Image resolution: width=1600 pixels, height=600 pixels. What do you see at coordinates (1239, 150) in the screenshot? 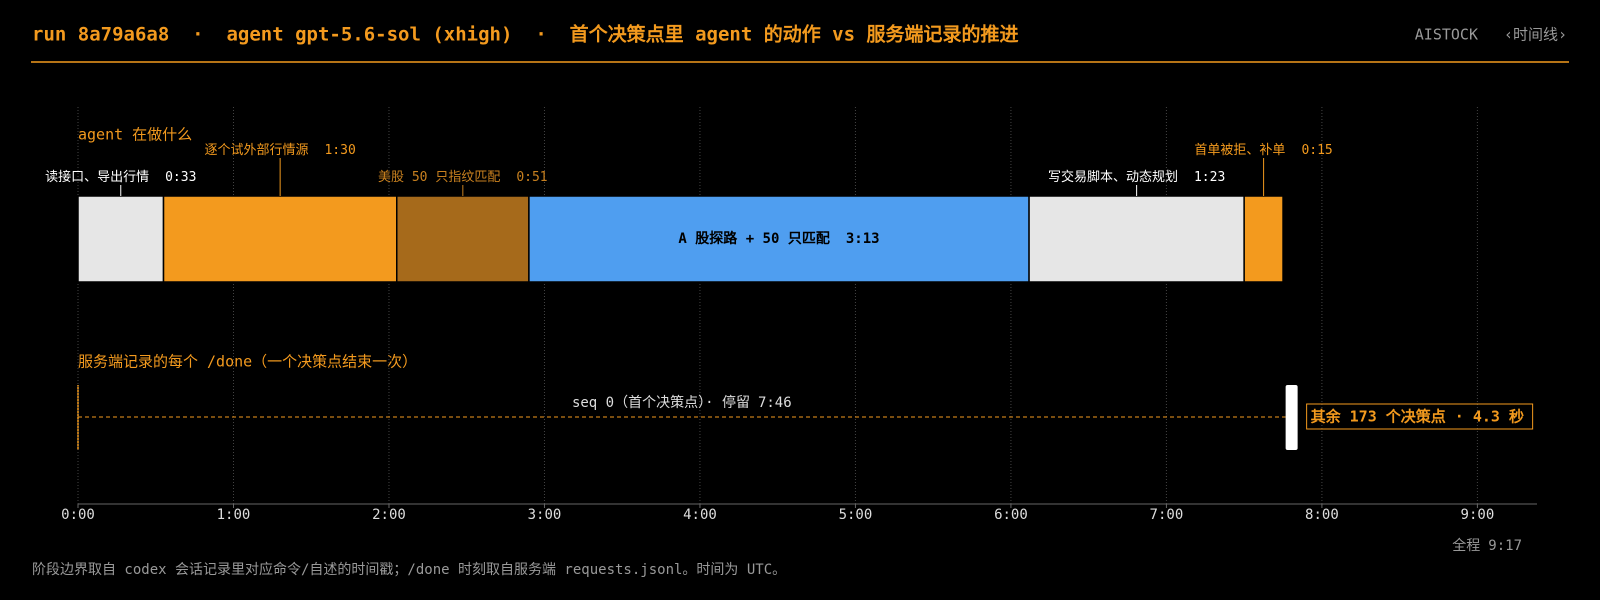
I see `phase-name: 首单被拒、补单` at bounding box center [1239, 150].